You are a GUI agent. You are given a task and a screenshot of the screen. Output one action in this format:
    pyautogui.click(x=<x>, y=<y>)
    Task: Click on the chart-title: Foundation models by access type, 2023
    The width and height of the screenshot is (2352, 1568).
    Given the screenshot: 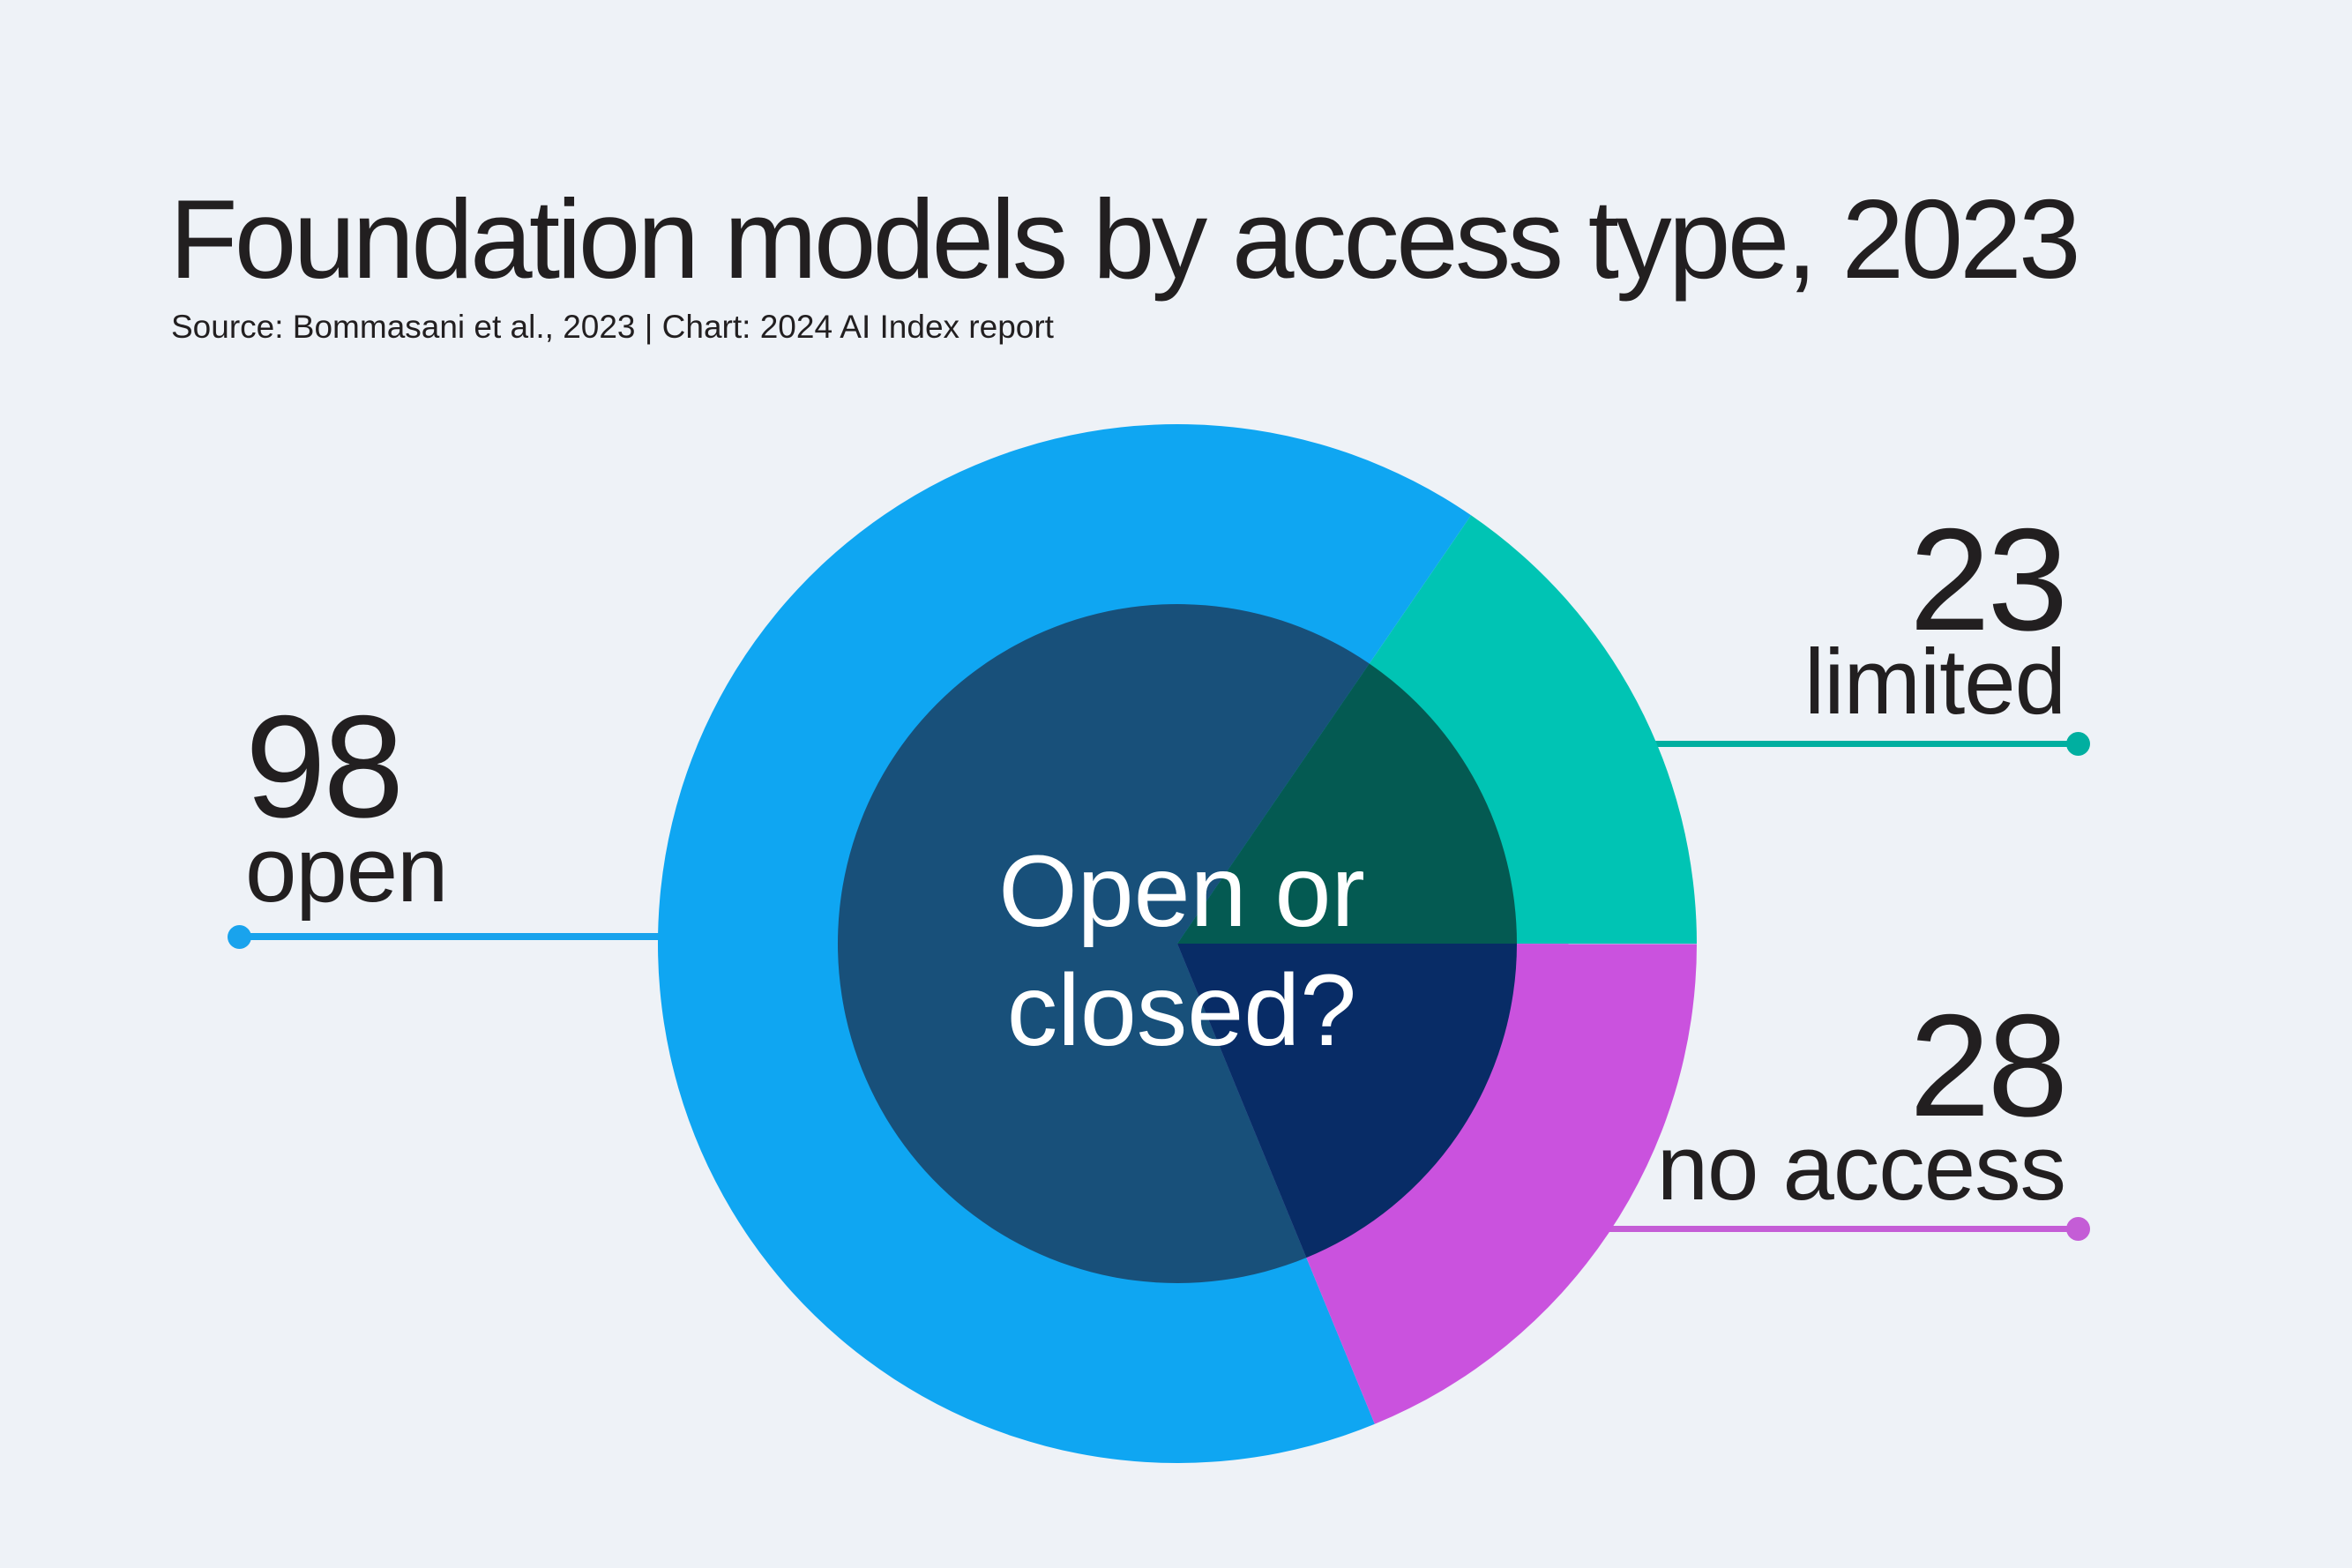 What is the action you would take?
    pyautogui.click(x=1125, y=239)
    